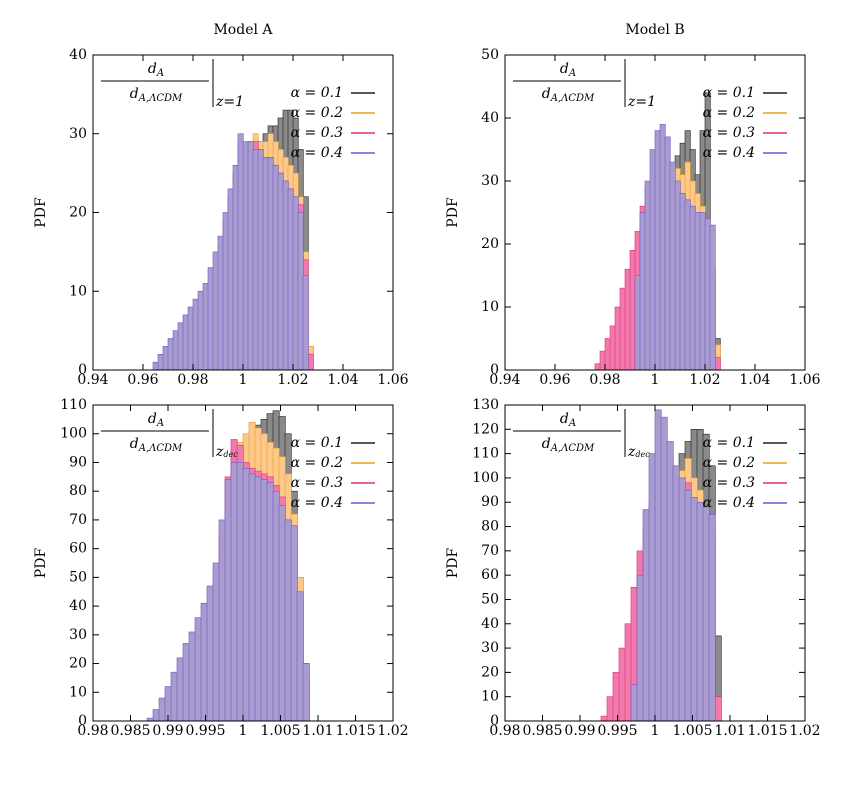 The width and height of the screenshot is (844, 807). Describe the element at coordinates (729, 731) in the screenshot. I see `x-tick-label: 1.01` at that location.